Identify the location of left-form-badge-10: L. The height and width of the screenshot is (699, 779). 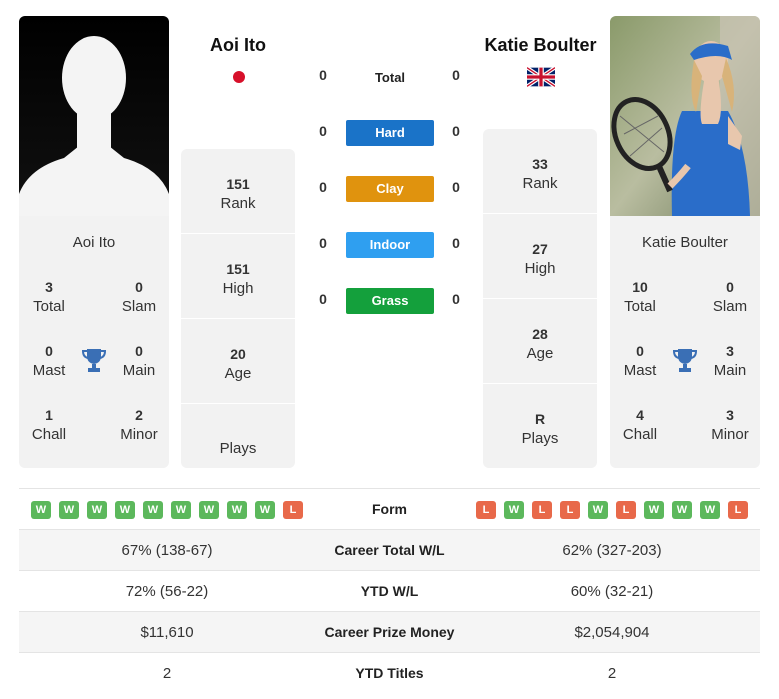
(293, 510).